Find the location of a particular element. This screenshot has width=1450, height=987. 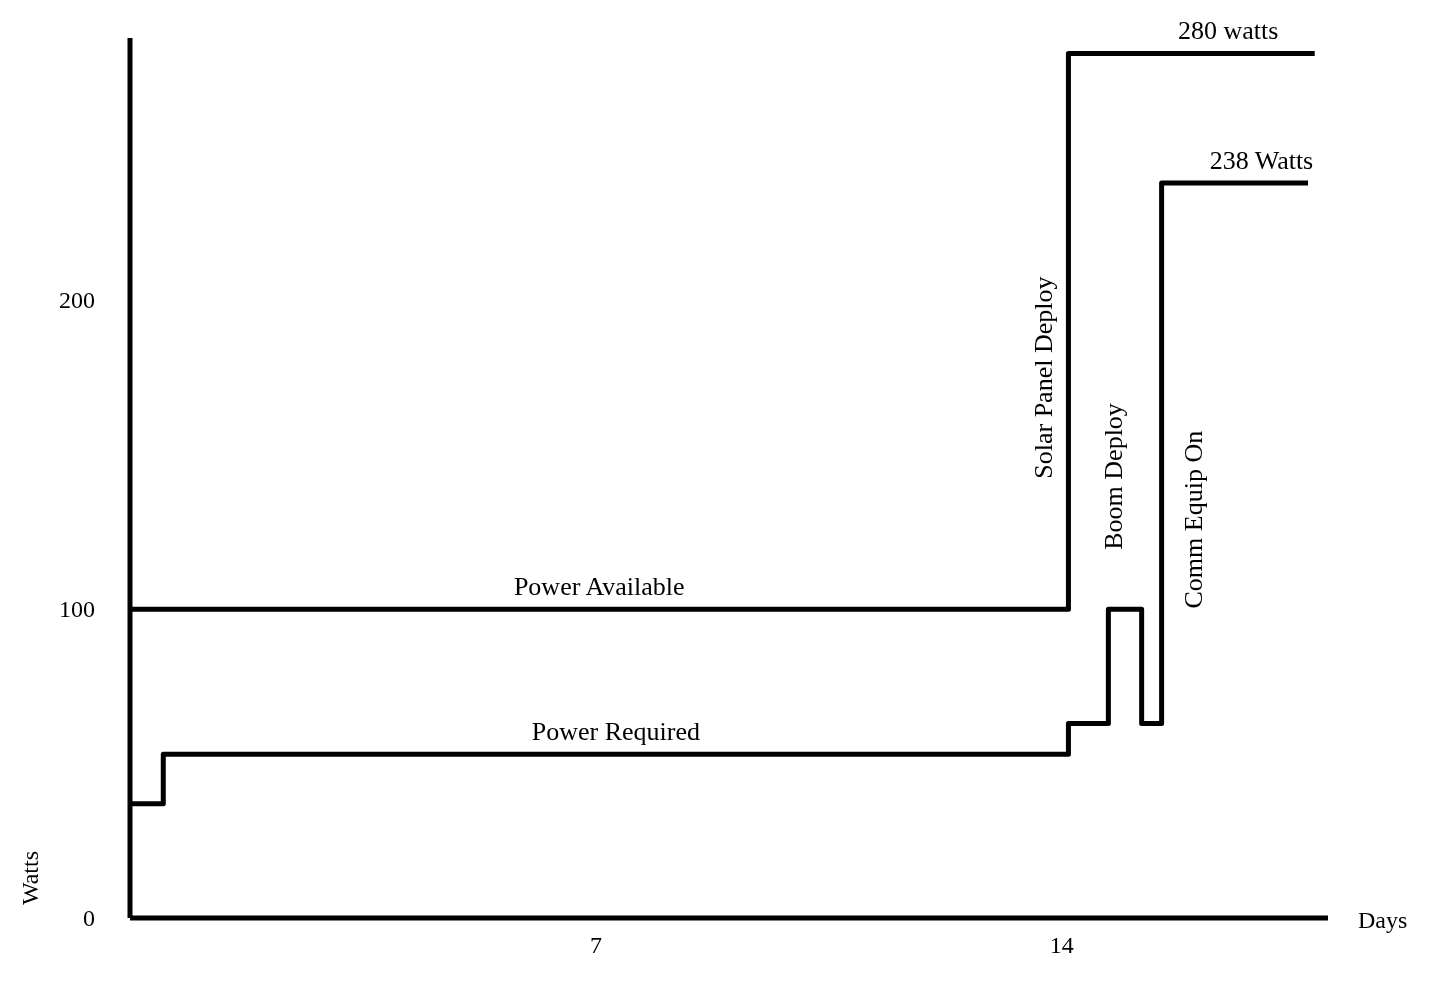

series-label: Power Required is located at coordinates (615, 732).